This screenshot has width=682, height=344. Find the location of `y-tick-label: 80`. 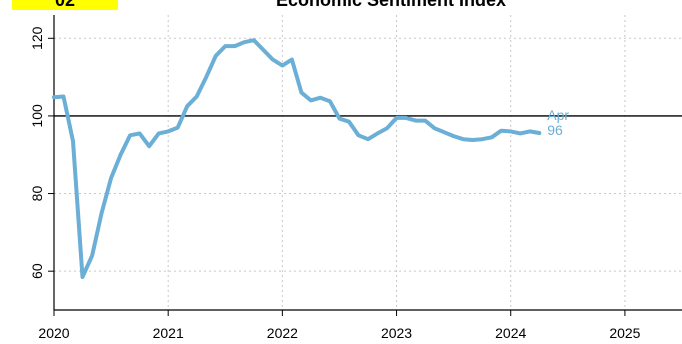

y-tick-label: 80 is located at coordinates (37, 194).